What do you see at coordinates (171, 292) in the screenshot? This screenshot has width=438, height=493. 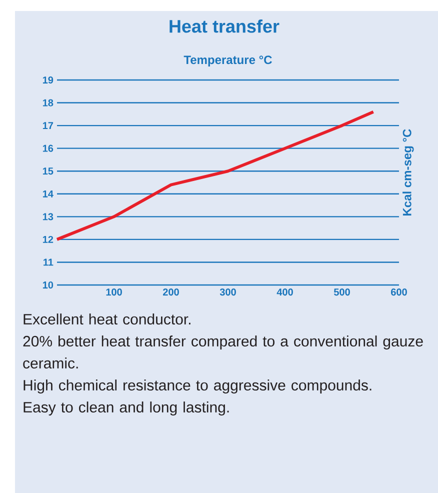 I see `x-tick-label: 200` at bounding box center [171, 292].